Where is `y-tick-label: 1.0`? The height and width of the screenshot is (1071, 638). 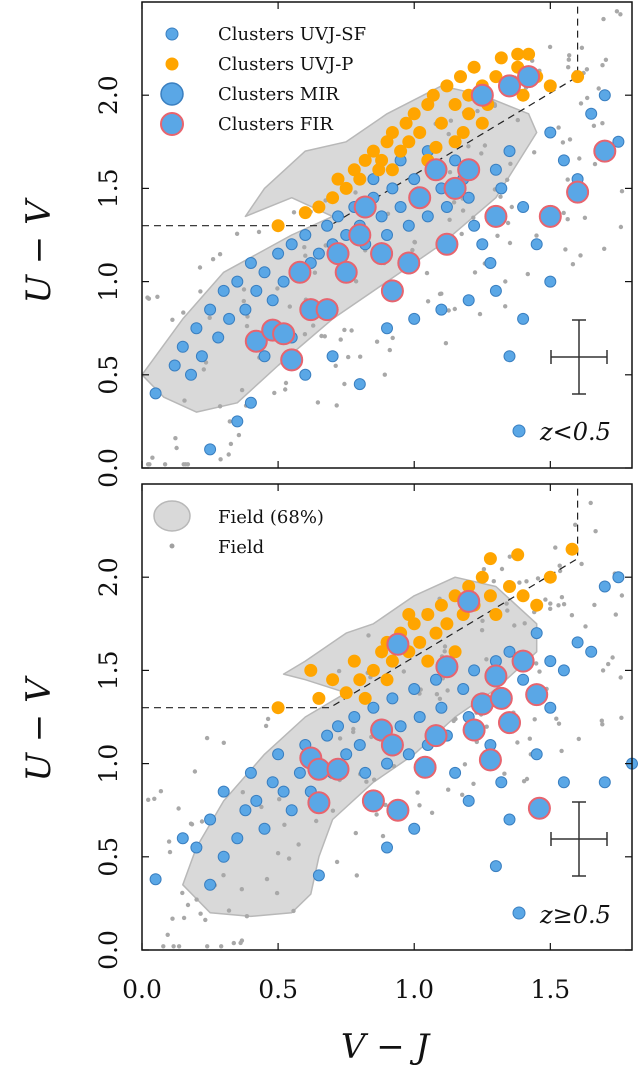 y-tick-label: 1.0 is located at coordinates (108, 282).